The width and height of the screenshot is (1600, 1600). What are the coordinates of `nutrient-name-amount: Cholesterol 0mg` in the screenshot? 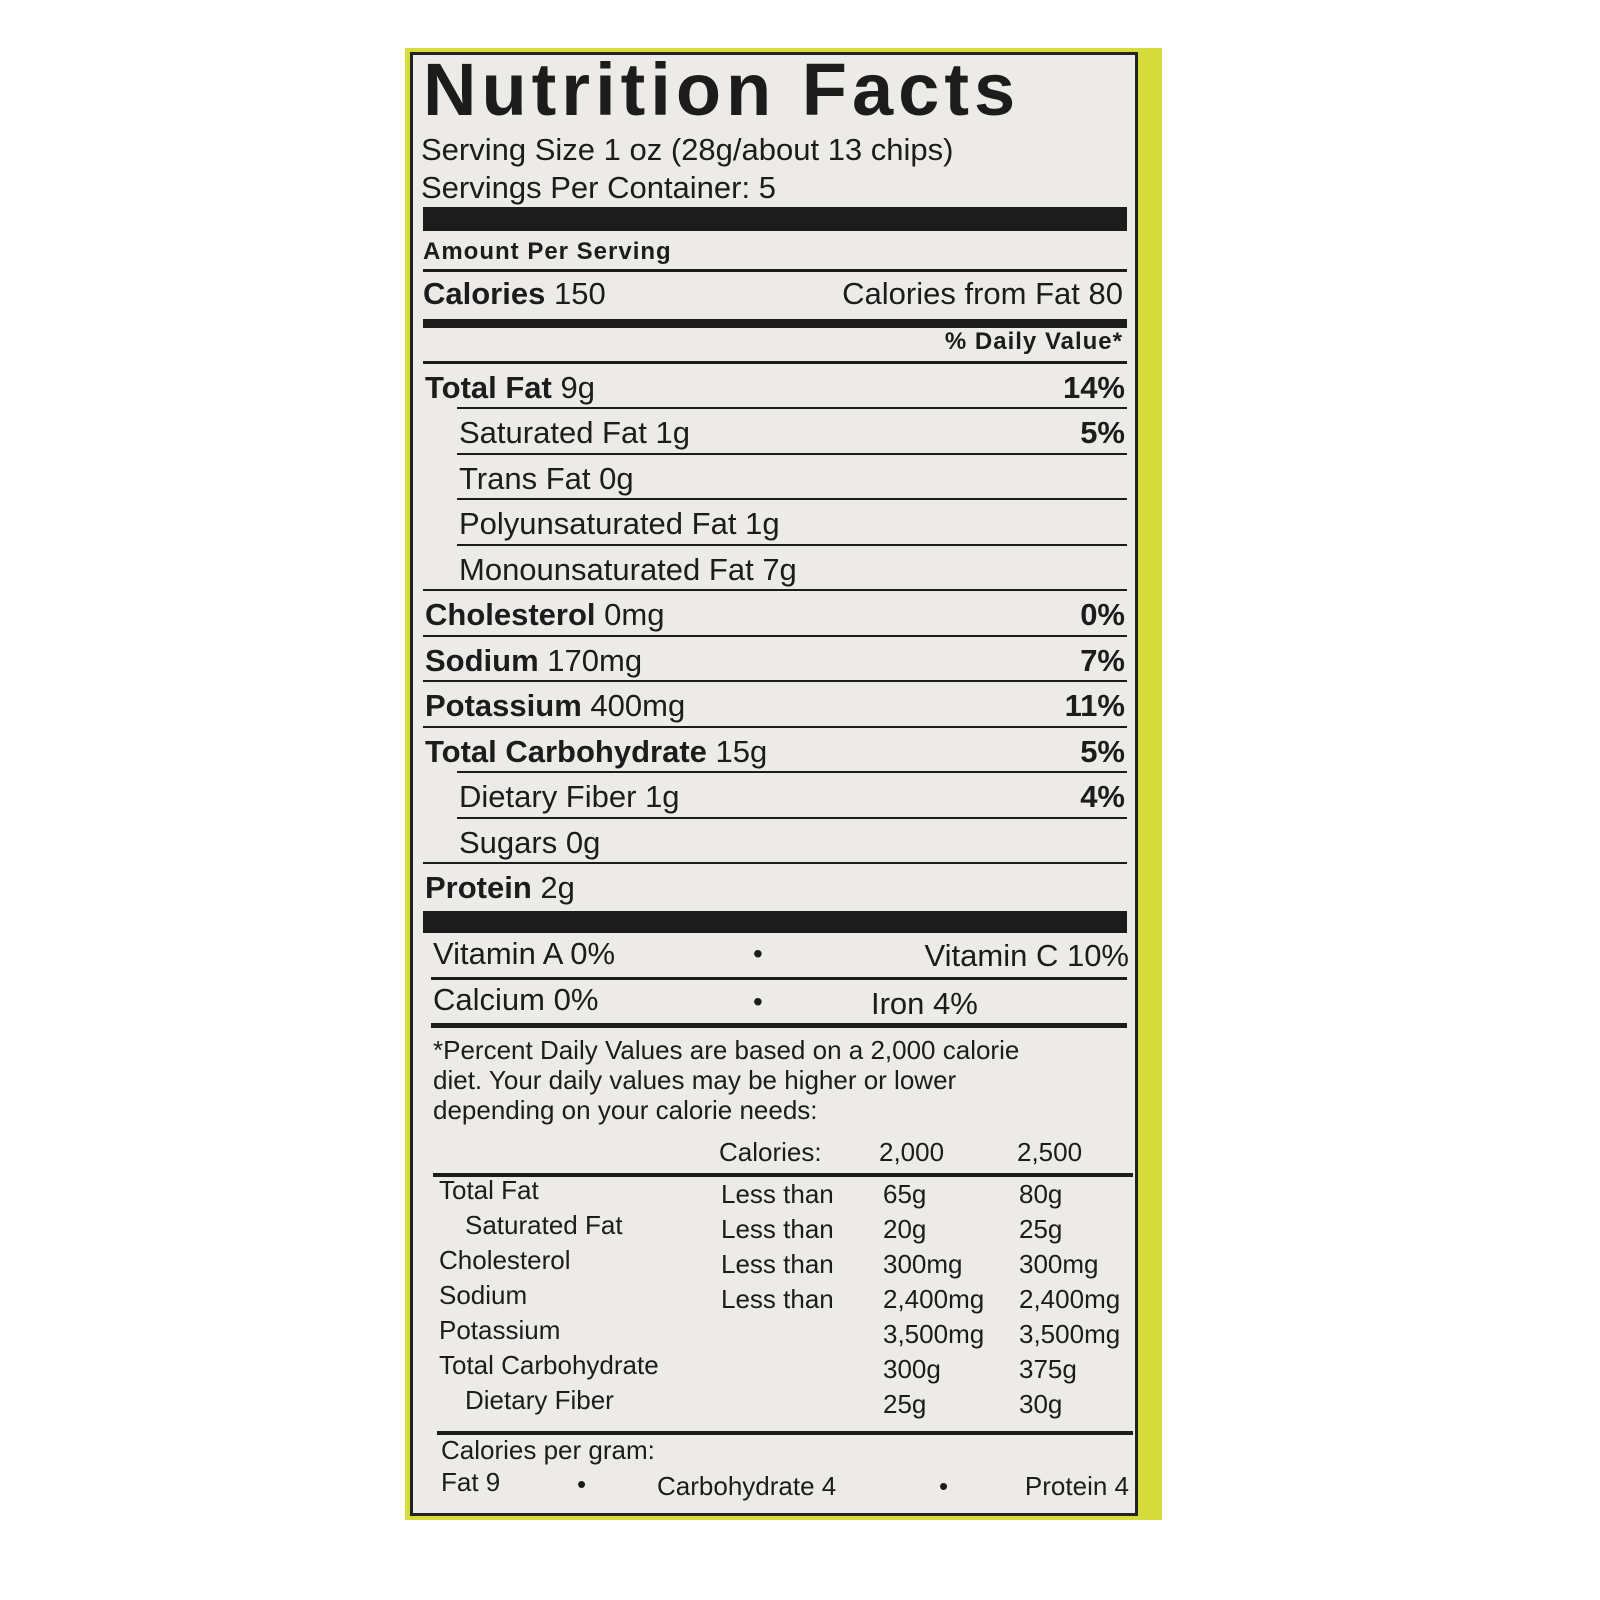 It's located at (544, 615).